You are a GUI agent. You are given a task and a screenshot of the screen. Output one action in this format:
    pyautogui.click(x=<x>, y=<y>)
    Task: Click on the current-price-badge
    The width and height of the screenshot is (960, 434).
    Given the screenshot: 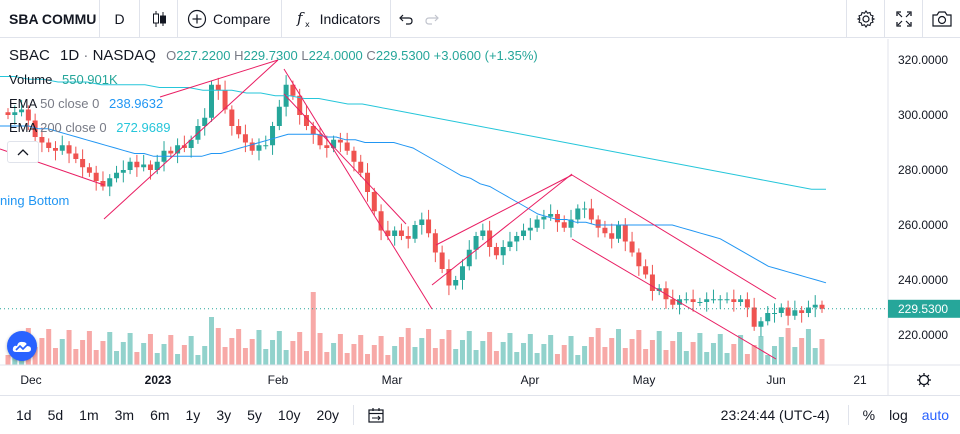 What is the action you would take?
    pyautogui.click(x=924, y=308)
    